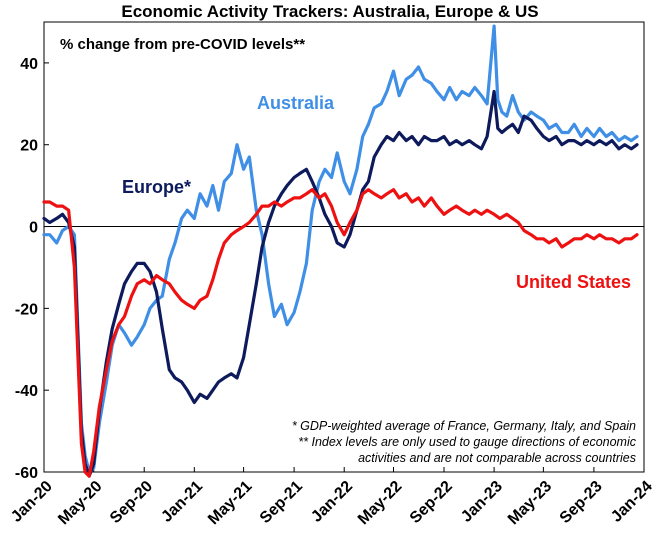 The image size is (660, 549). Describe the element at coordinates (131, 502) in the screenshot. I see `x-tick-label: Sep-20` at that location.